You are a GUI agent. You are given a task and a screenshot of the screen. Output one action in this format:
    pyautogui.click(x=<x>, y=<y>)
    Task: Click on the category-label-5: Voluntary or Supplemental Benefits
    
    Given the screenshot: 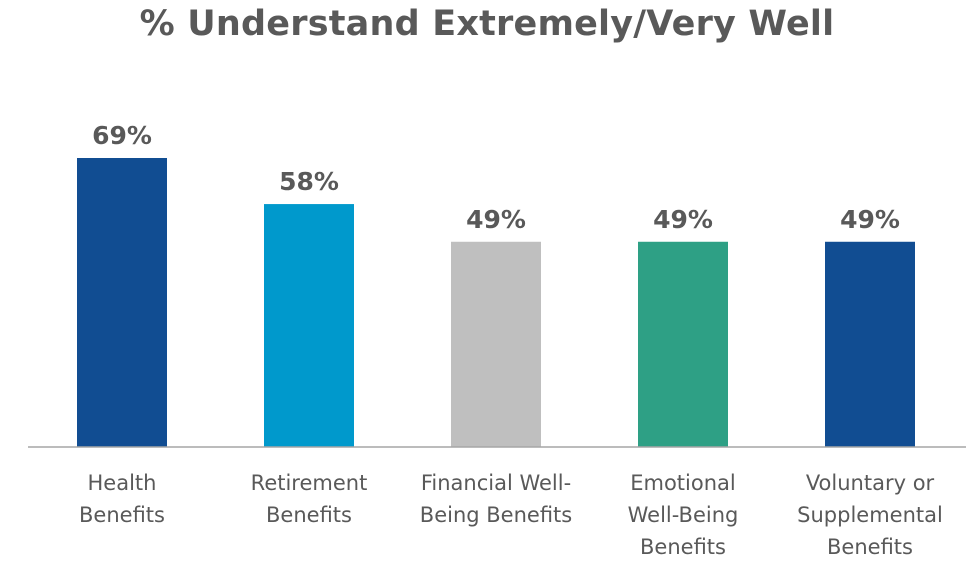 What is the action you would take?
    pyautogui.click(x=870, y=515)
    